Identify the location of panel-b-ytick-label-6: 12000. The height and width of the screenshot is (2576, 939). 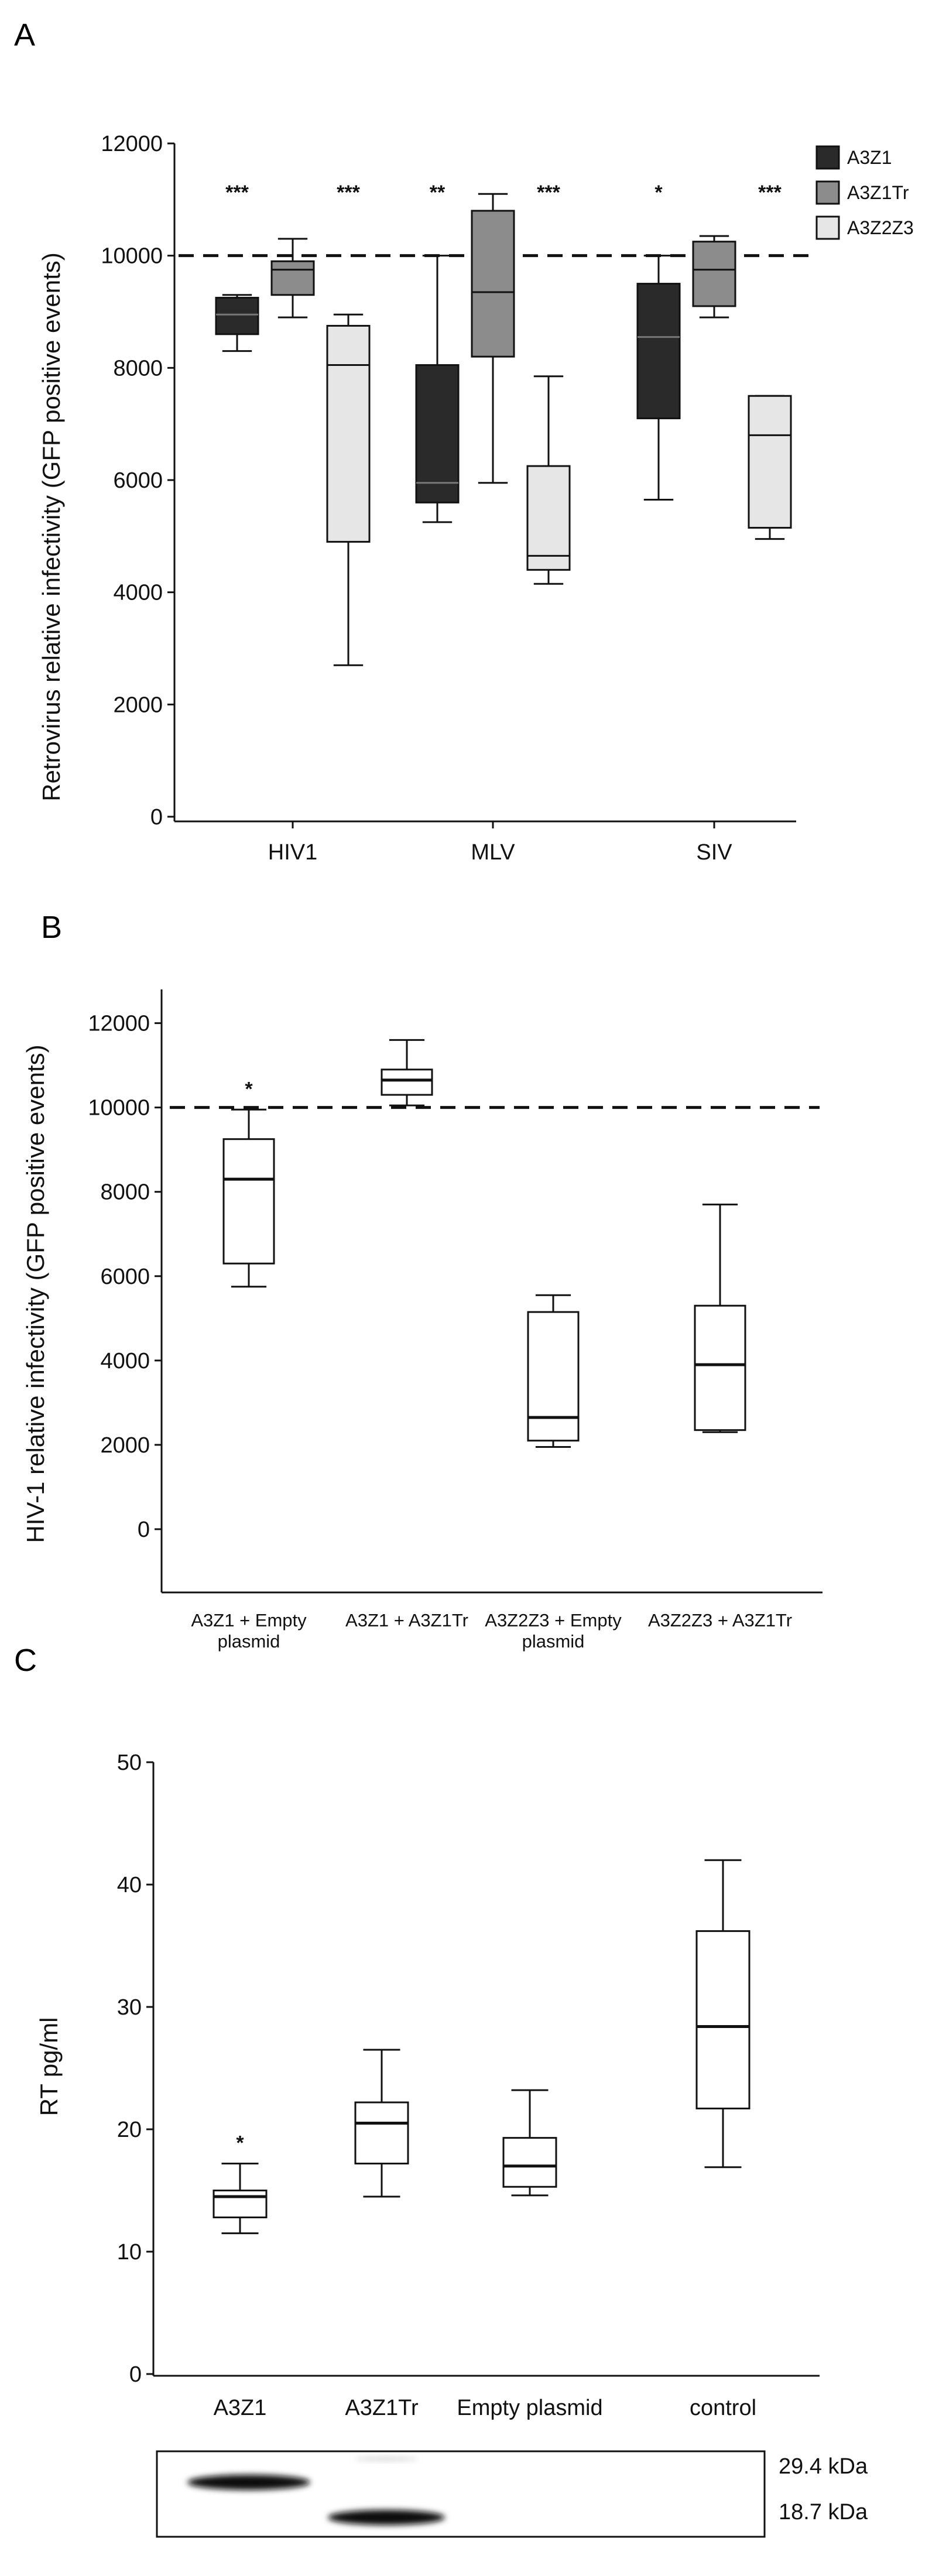
(119, 1024).